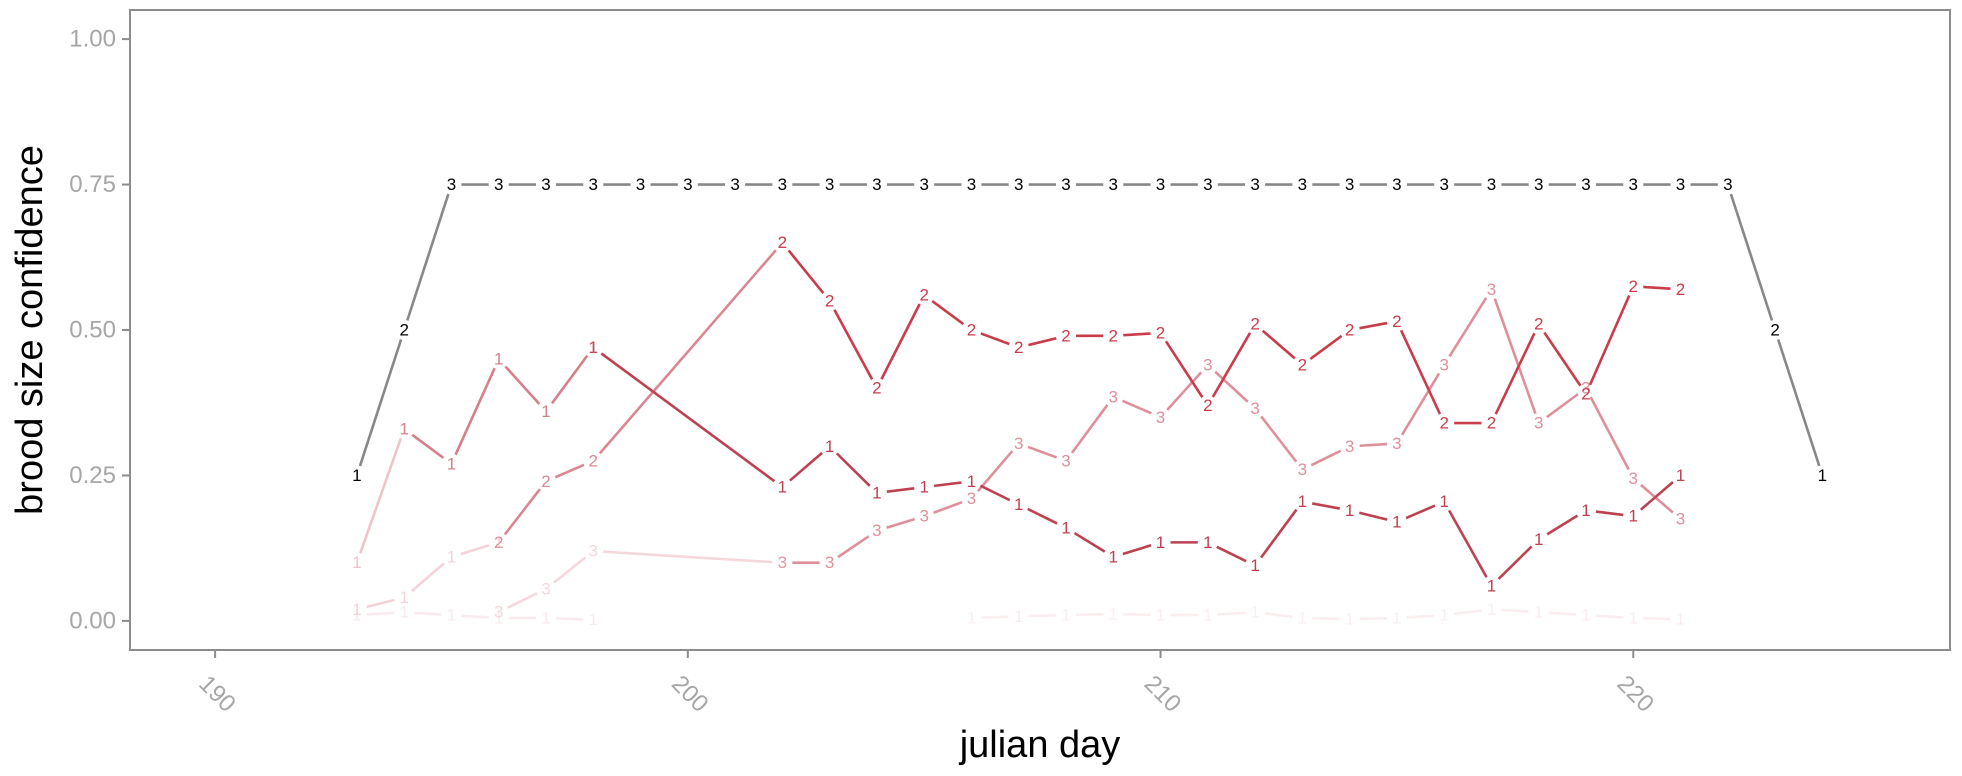  Describe the element at coordinates (30, 330) in the screenshot. I see `y-axis-title: brood size confidence` at that location.